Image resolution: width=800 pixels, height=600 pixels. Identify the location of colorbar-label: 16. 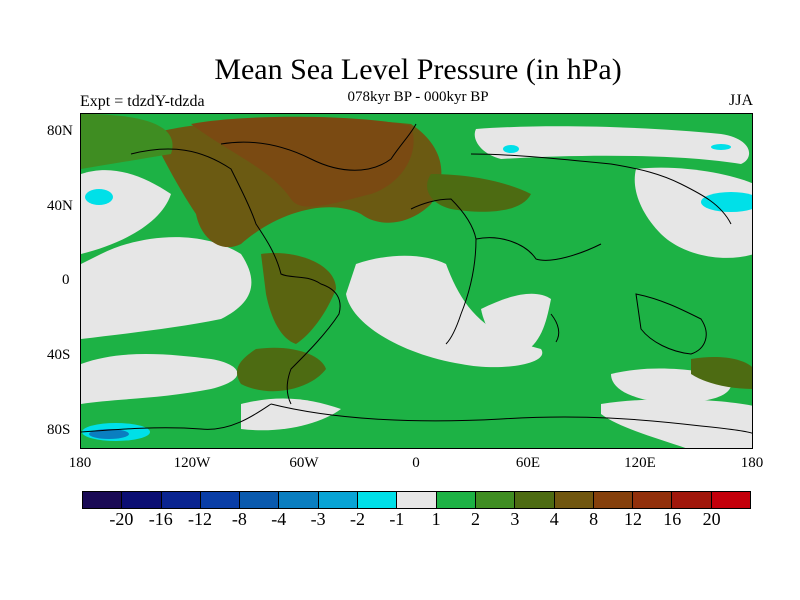
(672, 519).